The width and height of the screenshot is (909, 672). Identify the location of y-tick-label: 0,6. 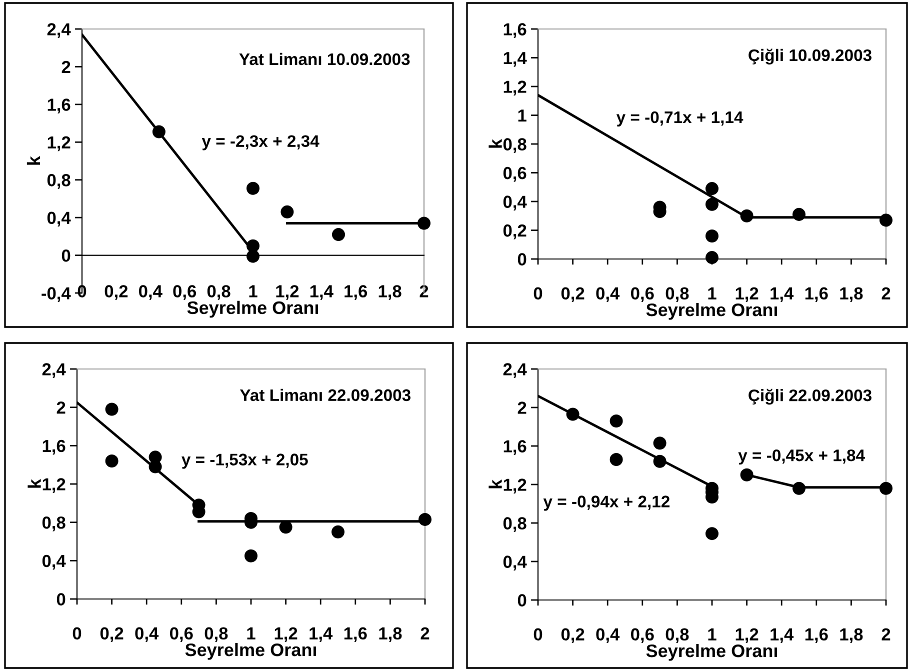
(514, 174).